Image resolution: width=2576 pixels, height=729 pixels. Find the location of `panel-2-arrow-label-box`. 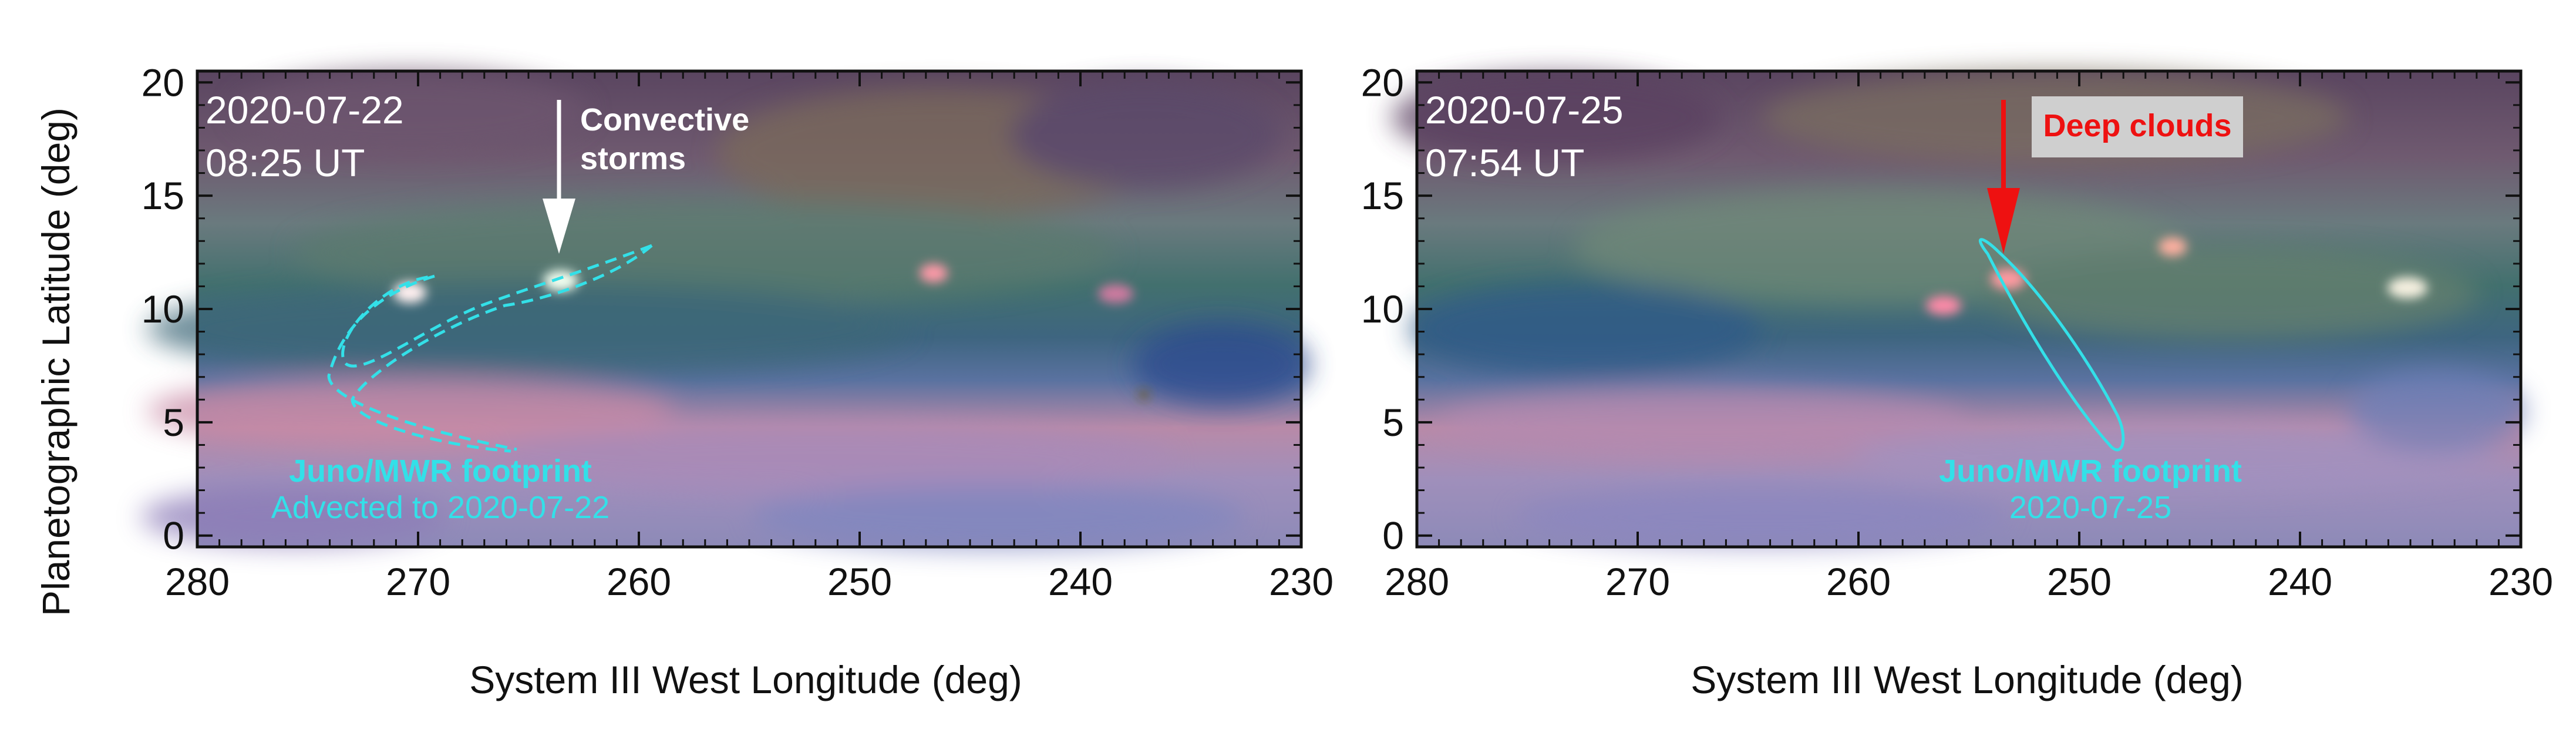

panel-2-arrow-label-box is located at coordinates (2137, 127).